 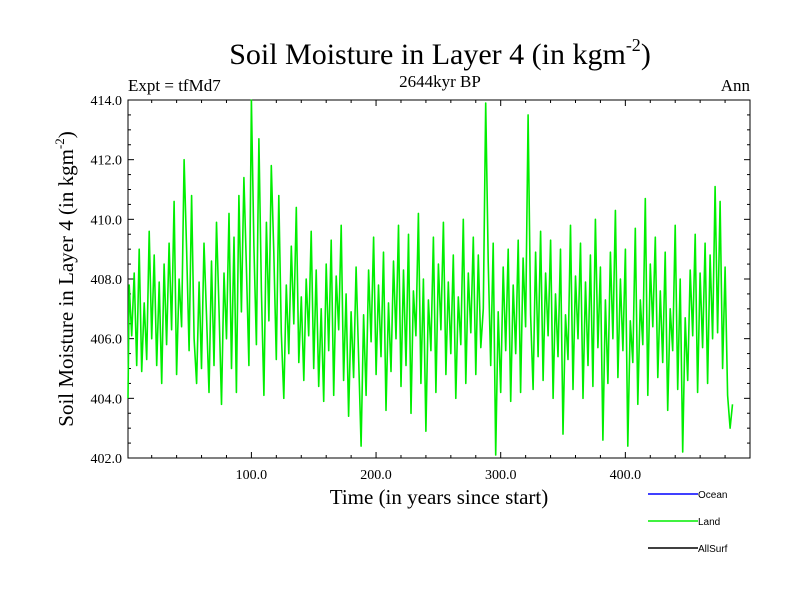 I want to click on y-axis-label-close: ), so click(x=66, y=134).